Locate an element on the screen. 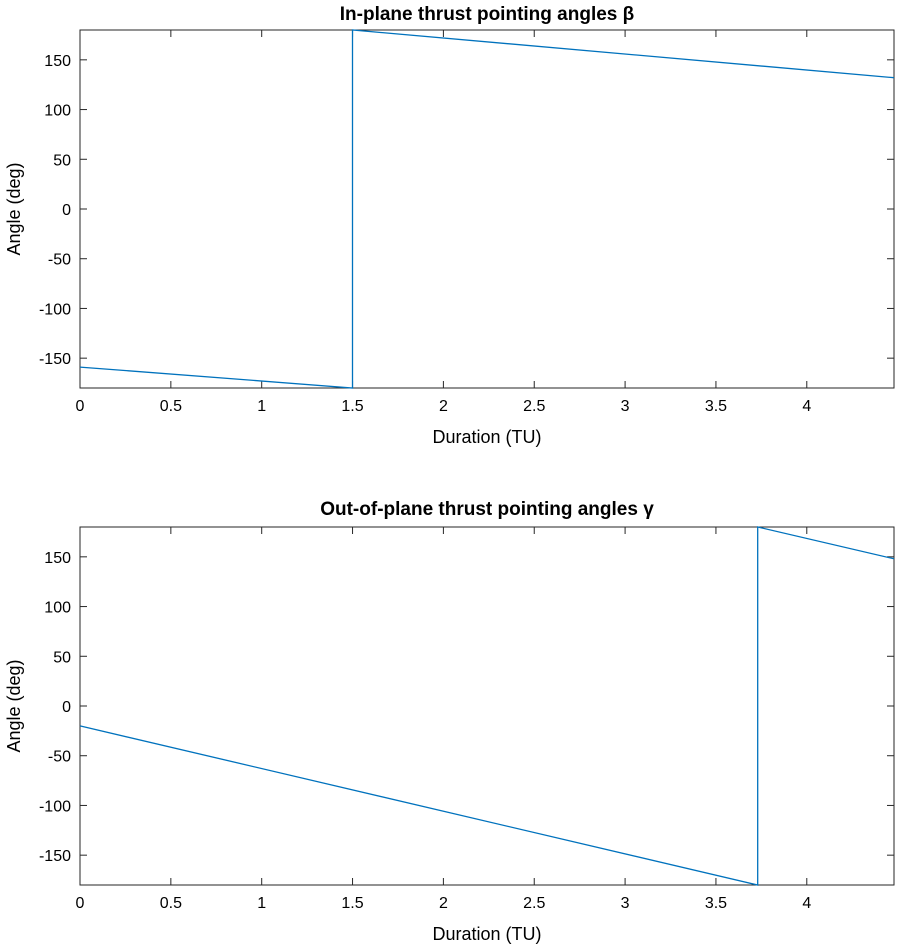 Image resolution: width=897 pixels, height=948 pixels. chart-title: In-plane thrust pointing angles β is located at coordinates (487, 14).